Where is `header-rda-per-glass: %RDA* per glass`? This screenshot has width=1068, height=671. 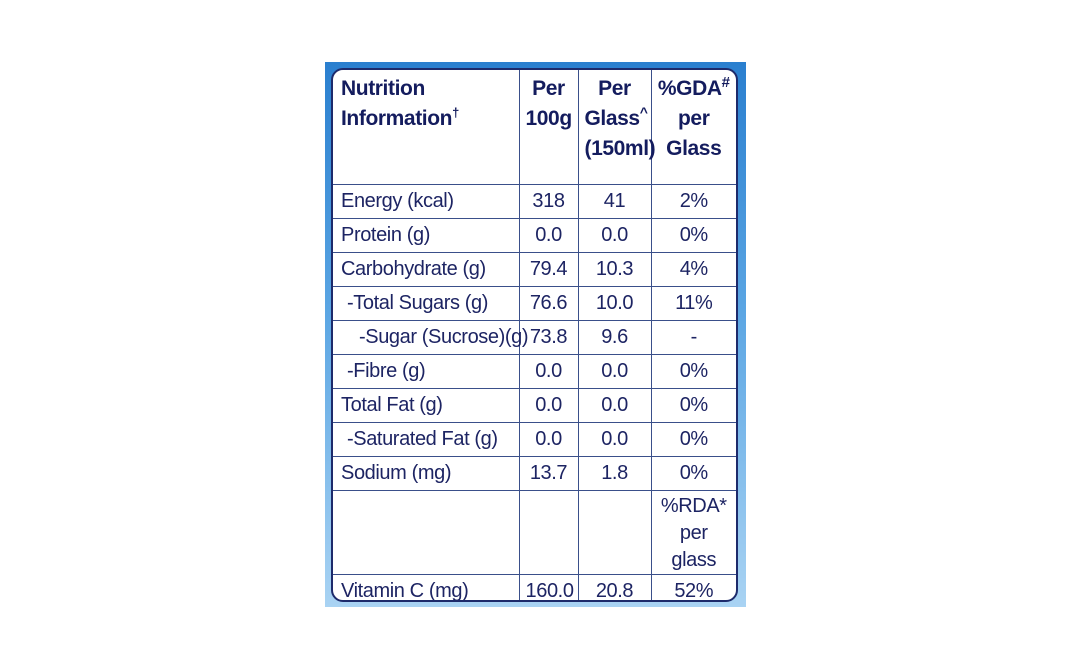 header-rda-per-glass: %RDA* per glass is located at coordinates (693, 532).